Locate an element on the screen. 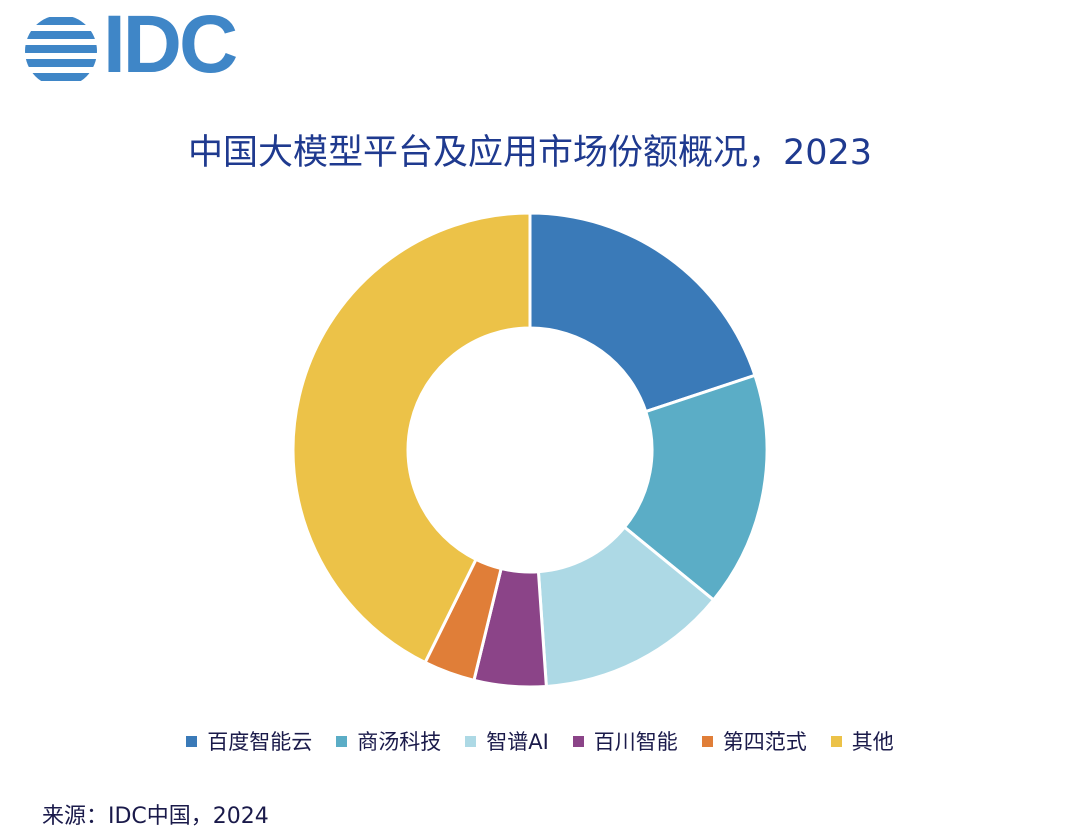 This screenshot has height=837, width=1080. legend-item: 商汤科技 is located at coordinates (388, 741).